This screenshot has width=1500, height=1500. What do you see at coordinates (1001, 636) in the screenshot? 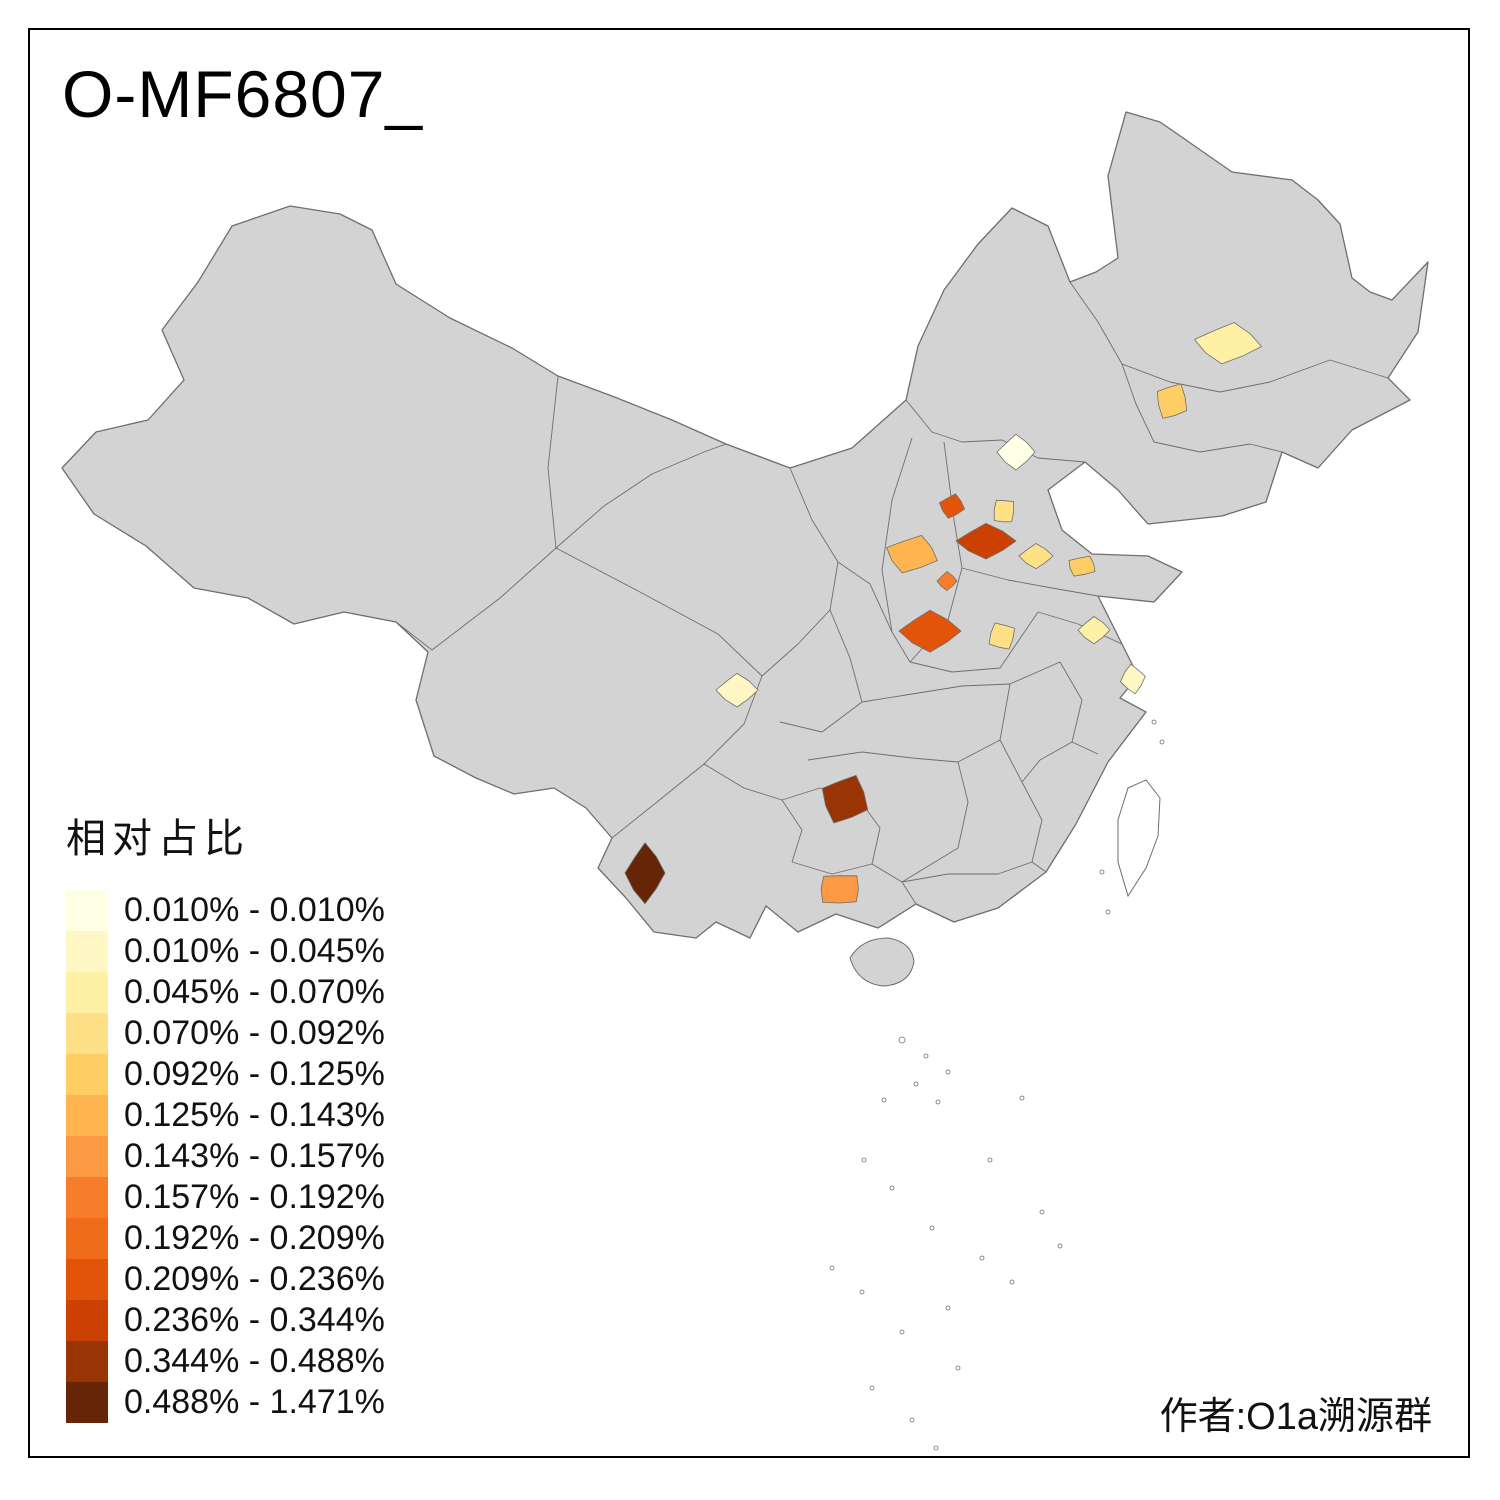
I see `region-henan-east` at bounding box center [1001, 636].